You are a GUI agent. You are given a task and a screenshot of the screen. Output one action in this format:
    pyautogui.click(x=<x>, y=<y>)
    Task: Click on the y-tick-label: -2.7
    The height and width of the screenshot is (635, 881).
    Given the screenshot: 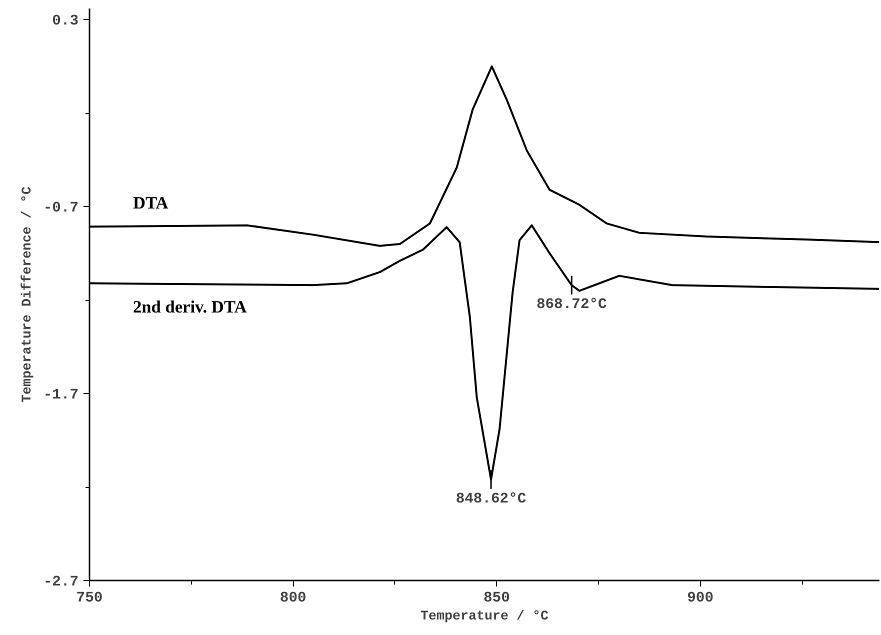 What is the action you would take?
    pyautogui.click(x=61, y=582)
    